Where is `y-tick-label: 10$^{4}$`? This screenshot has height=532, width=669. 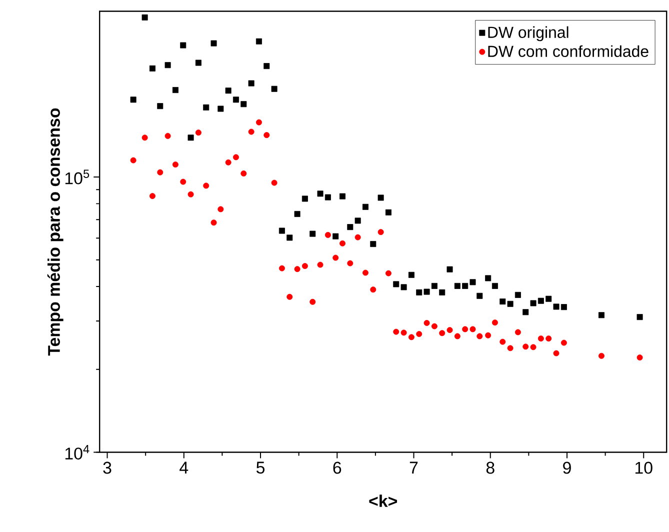
y-tick-label: 10$^{4}$ is located at coordinates (77, 452).